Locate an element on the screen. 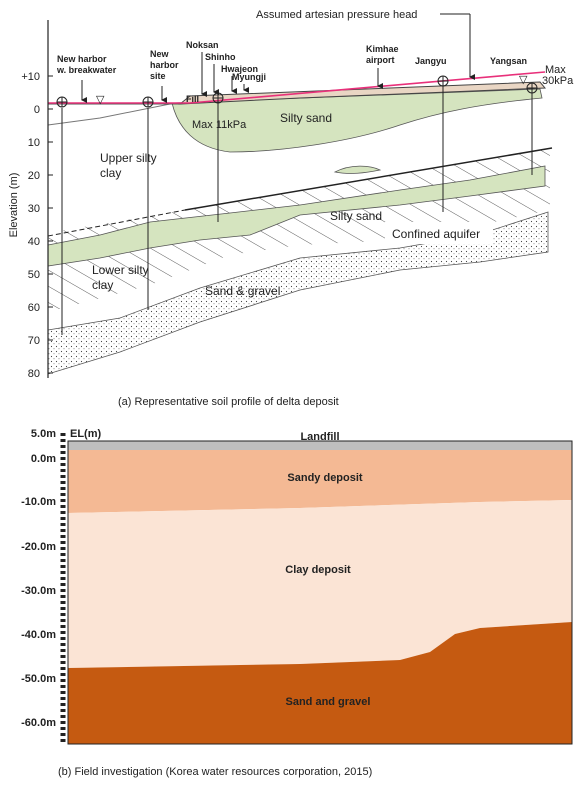 This screenshot has height=786, width=586. site-label: New harbor w. breakwater is located at coordinates (86, 64).